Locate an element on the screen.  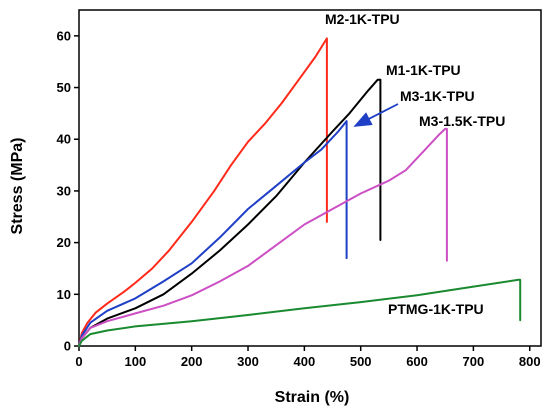
y-axis-title: Stress (MPa) is located at coordinates (17, 186).